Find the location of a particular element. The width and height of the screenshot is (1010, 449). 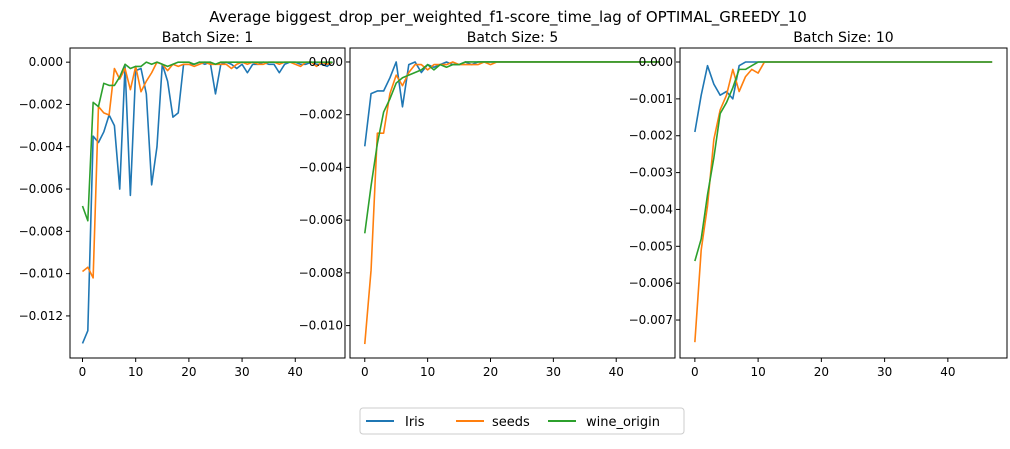

y-tick-label: −0.003 is located at coordinates (651, 173).